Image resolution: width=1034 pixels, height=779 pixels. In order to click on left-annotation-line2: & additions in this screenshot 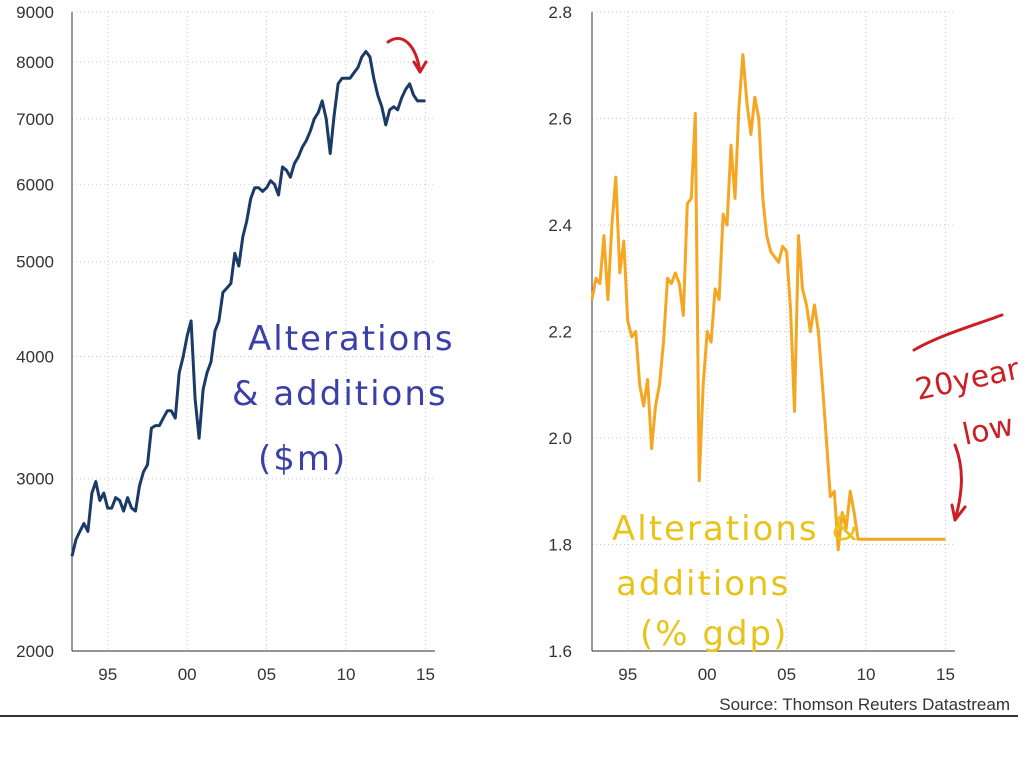, I will do `click(340, 394)`.